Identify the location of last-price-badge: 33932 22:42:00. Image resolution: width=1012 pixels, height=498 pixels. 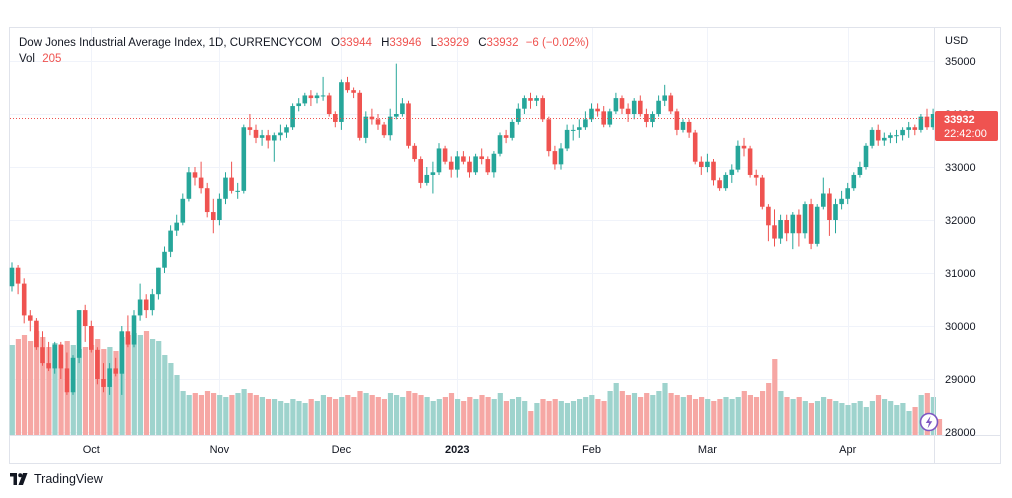
(966, 126).